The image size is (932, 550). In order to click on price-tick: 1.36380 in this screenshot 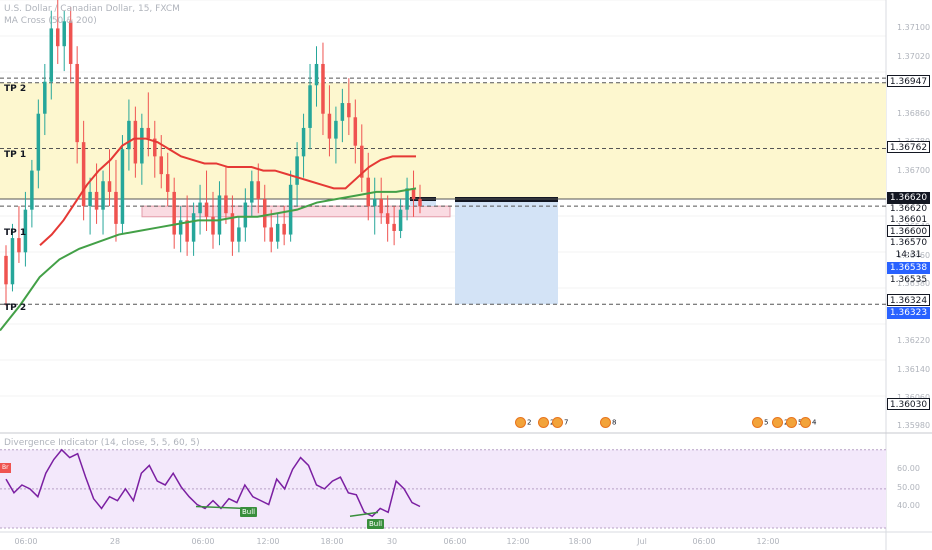, I will do `click(914, 284)`.